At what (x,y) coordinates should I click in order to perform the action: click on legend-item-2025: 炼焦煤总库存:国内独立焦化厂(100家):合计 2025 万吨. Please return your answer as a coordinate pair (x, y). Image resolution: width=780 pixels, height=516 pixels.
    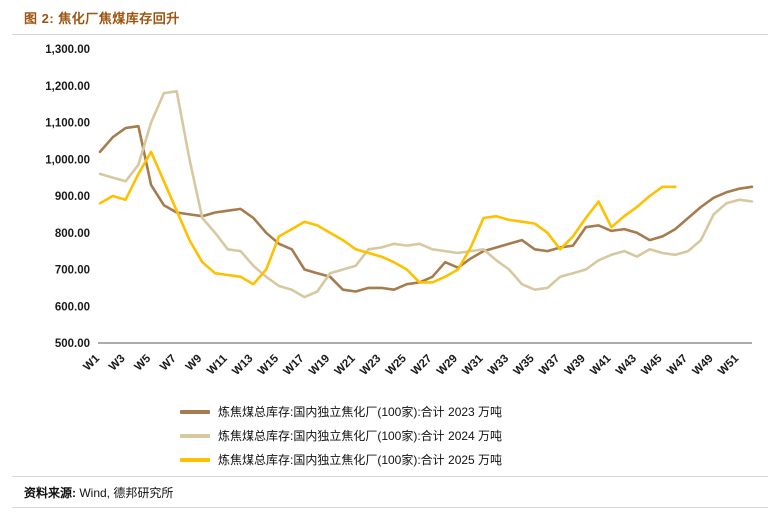
    Looking at the image, I should click on (341, 459).